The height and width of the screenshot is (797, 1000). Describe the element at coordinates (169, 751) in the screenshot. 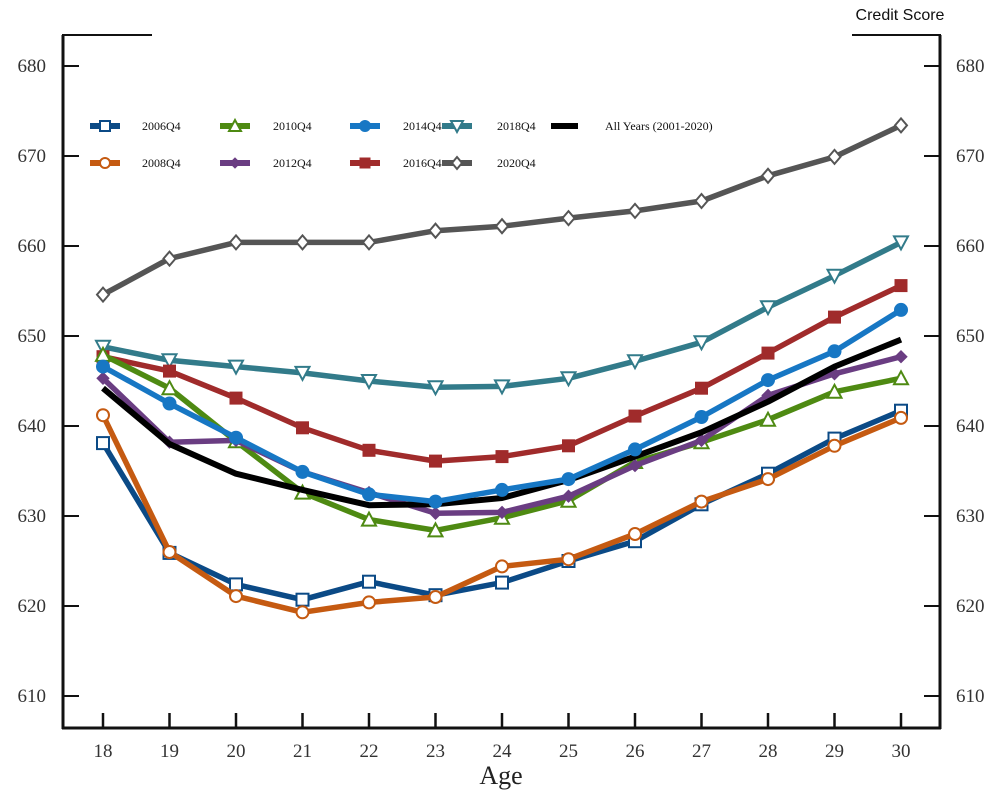

I see `x-tick-label: 19` at that location.